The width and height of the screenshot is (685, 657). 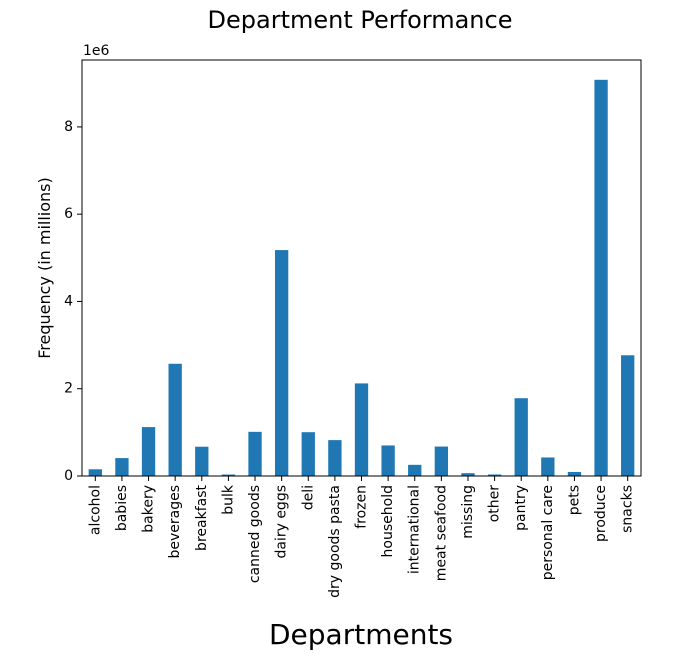 What do you see at coordinates (521, 437) in the screenshot?
I see `bar-pantry` at bounding box center [521, 437].